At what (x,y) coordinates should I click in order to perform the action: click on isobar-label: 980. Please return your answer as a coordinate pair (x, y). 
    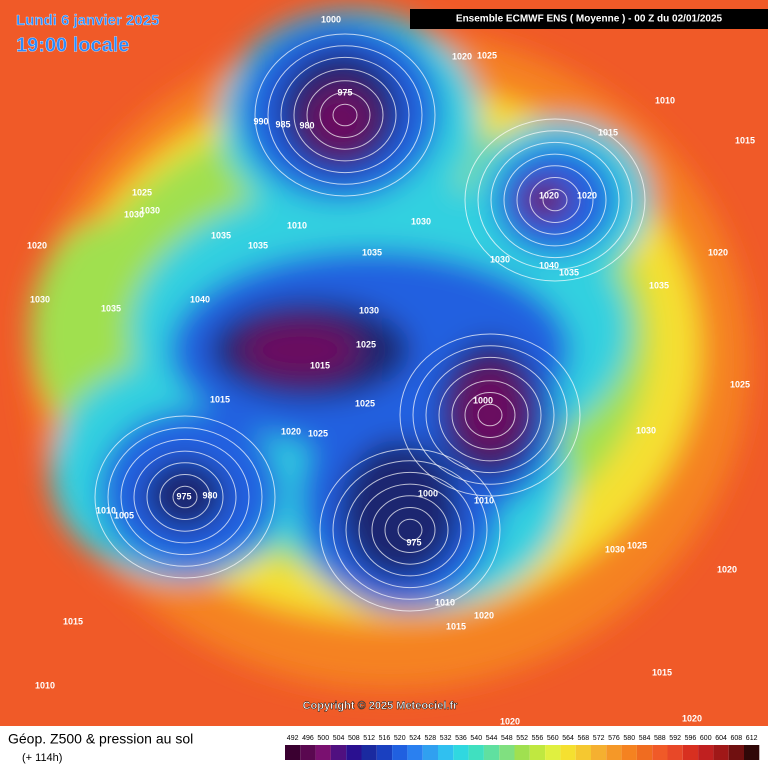
    Looking at the image, I should click on (209, 495).